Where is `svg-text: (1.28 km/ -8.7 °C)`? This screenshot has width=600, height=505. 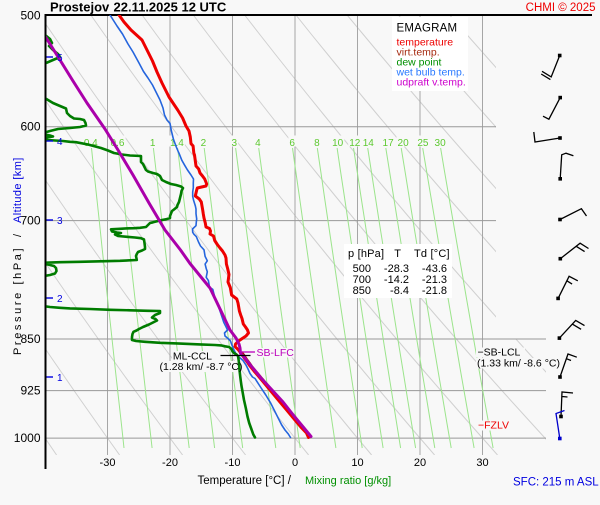 svg-text: (1.28 km/ -8.7 °C) is located at coordinates (201, 367).